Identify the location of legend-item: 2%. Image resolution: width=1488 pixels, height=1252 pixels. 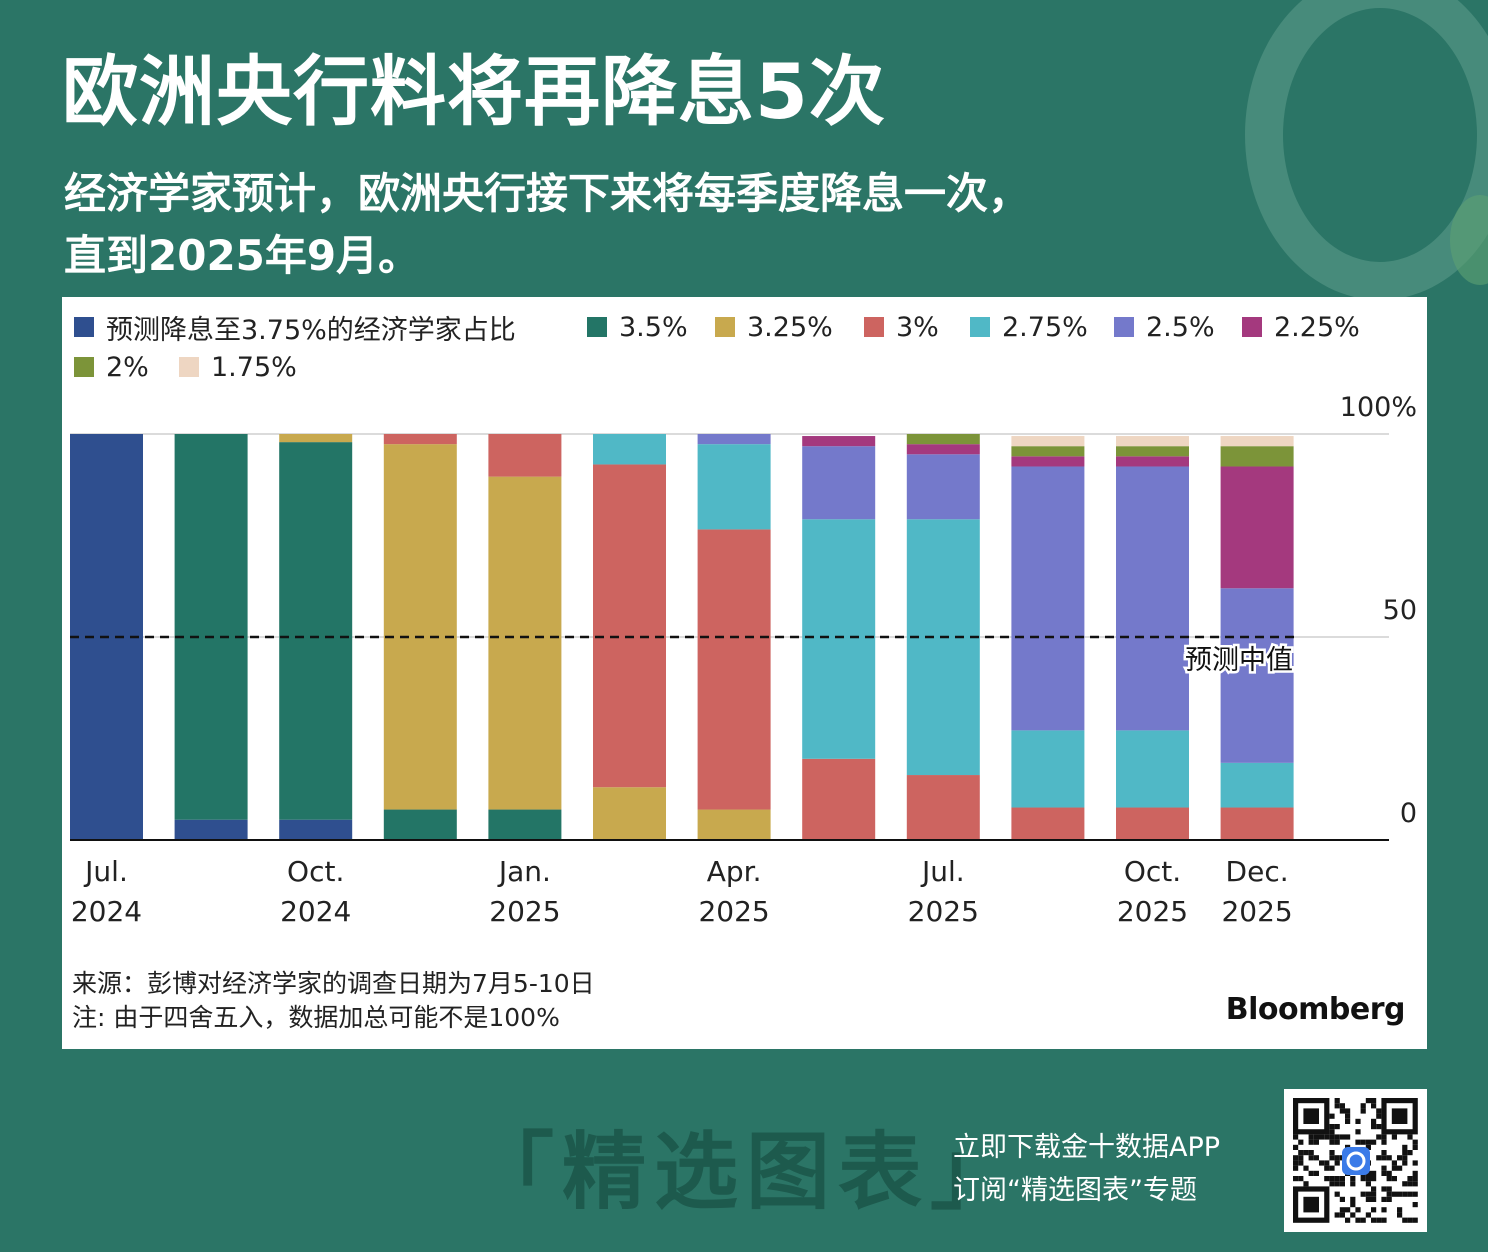
(111, 367).